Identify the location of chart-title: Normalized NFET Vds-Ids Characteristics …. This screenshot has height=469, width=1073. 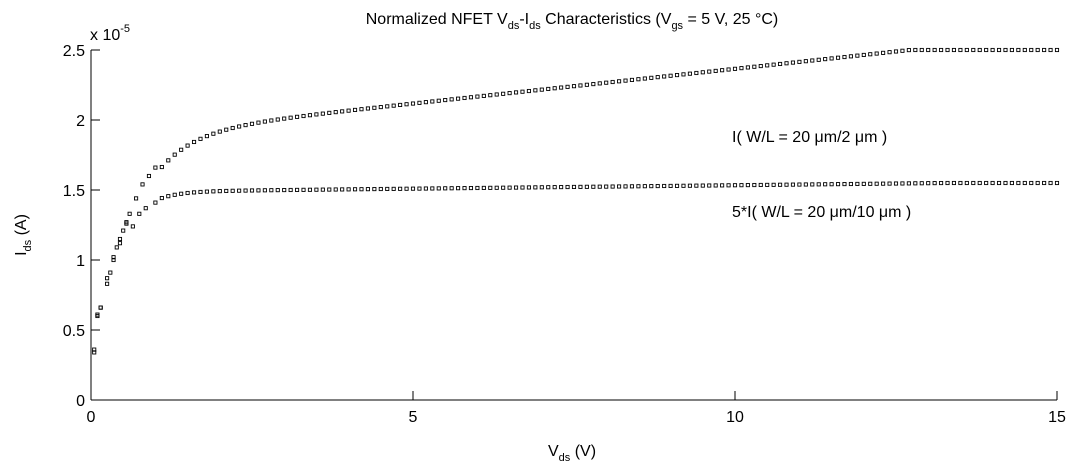
(572, 21).